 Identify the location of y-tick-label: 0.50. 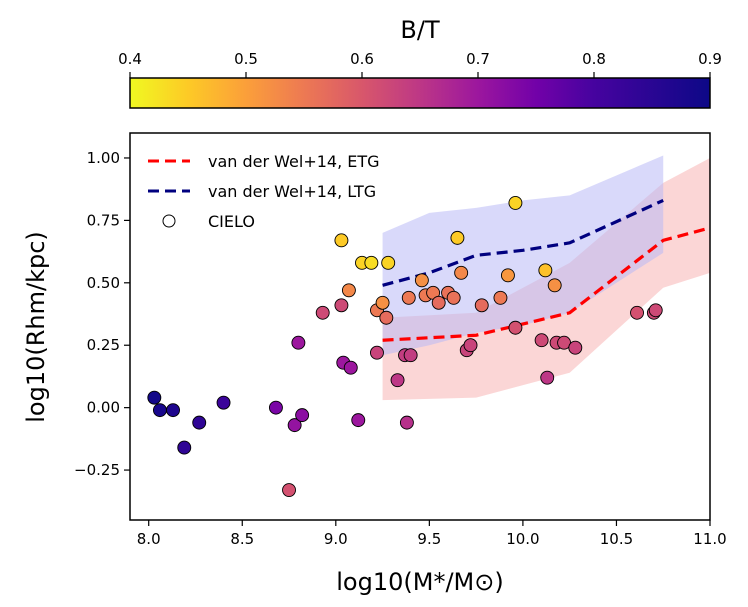
(103, 283).